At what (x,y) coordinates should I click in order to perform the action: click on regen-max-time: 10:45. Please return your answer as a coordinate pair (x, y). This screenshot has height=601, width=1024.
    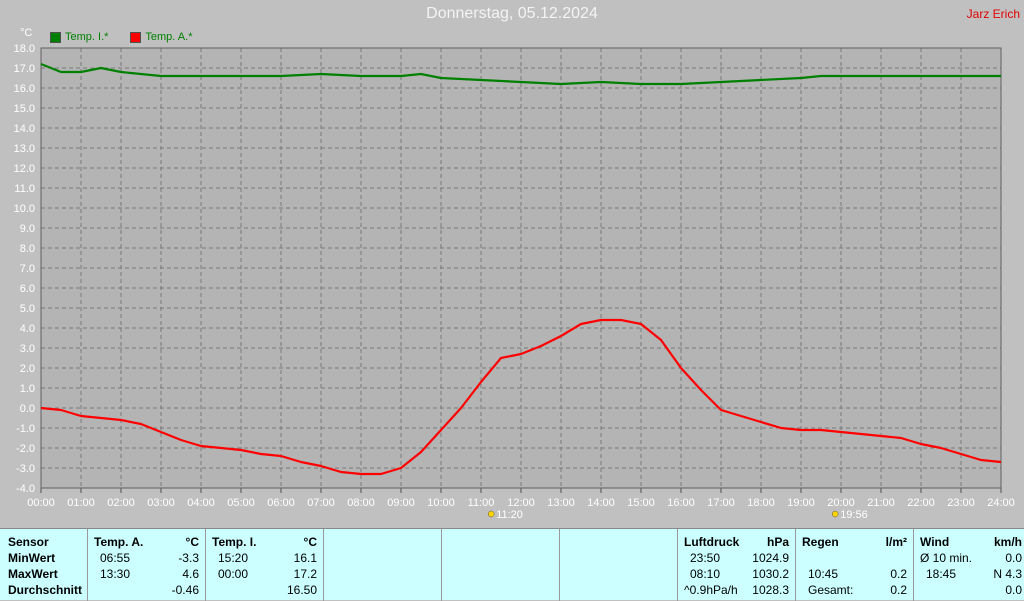
    Looking at the image, I should click on (823, 574).